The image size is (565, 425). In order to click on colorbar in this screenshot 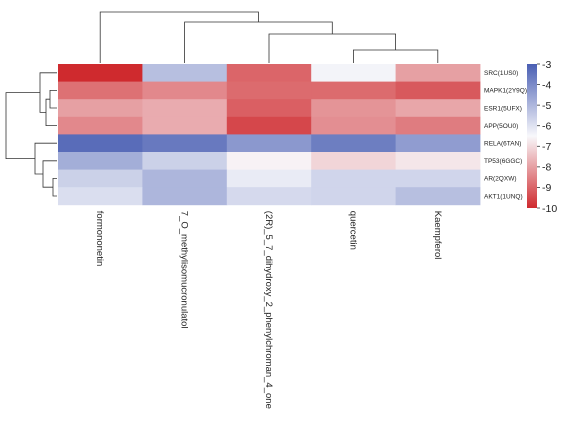, I will do `click(532, 136)`.